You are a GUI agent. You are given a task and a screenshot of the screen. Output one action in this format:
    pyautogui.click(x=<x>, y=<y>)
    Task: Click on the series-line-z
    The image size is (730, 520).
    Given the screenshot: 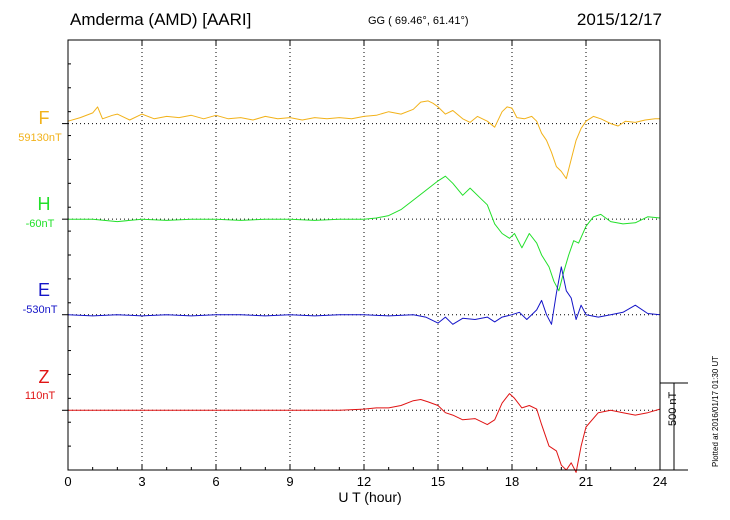 What is the action you would take?
    pyautogui.click(x=364, y=433)
    